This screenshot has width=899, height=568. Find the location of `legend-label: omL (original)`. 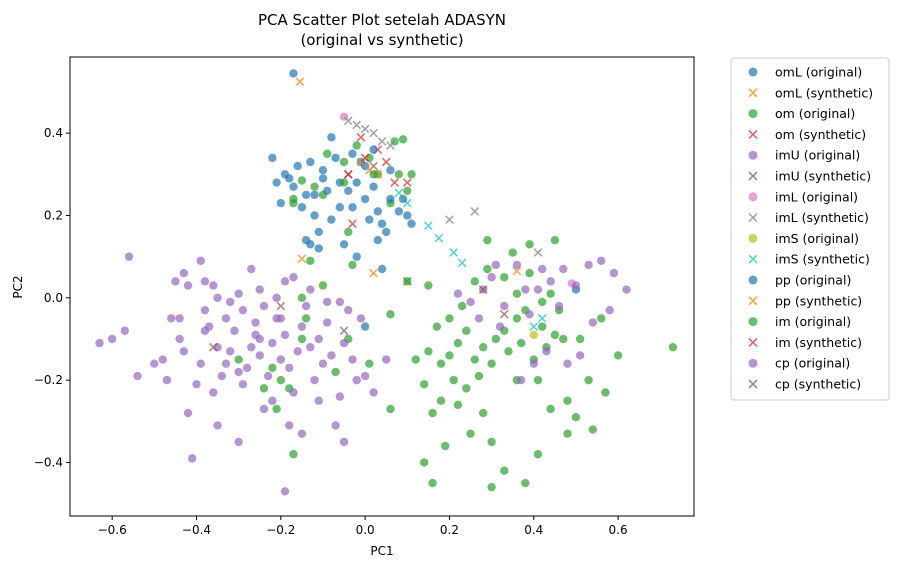

legend-label: omL (original) is located at coordinates (818, 72).